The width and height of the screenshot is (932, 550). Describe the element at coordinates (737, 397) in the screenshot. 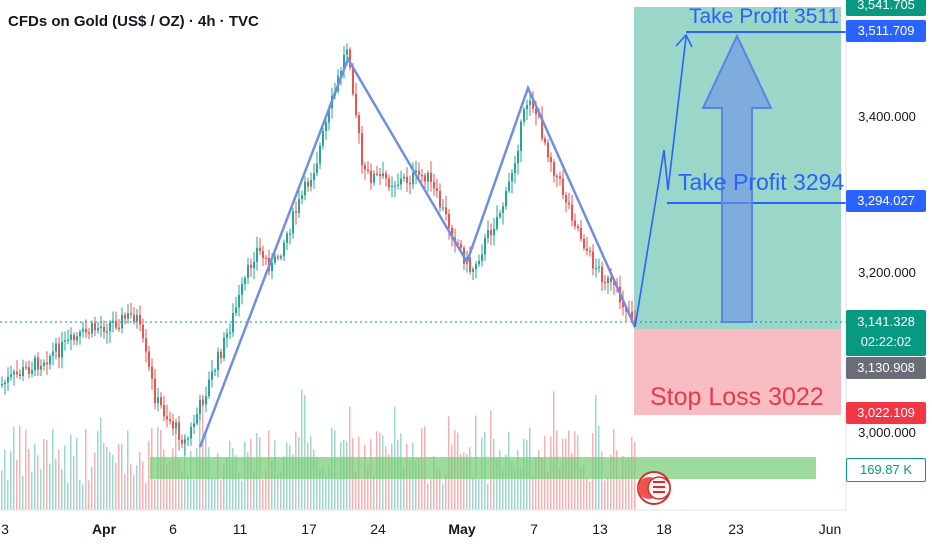

I see `stop-loss-label: Stop Loss 3022` at that location.